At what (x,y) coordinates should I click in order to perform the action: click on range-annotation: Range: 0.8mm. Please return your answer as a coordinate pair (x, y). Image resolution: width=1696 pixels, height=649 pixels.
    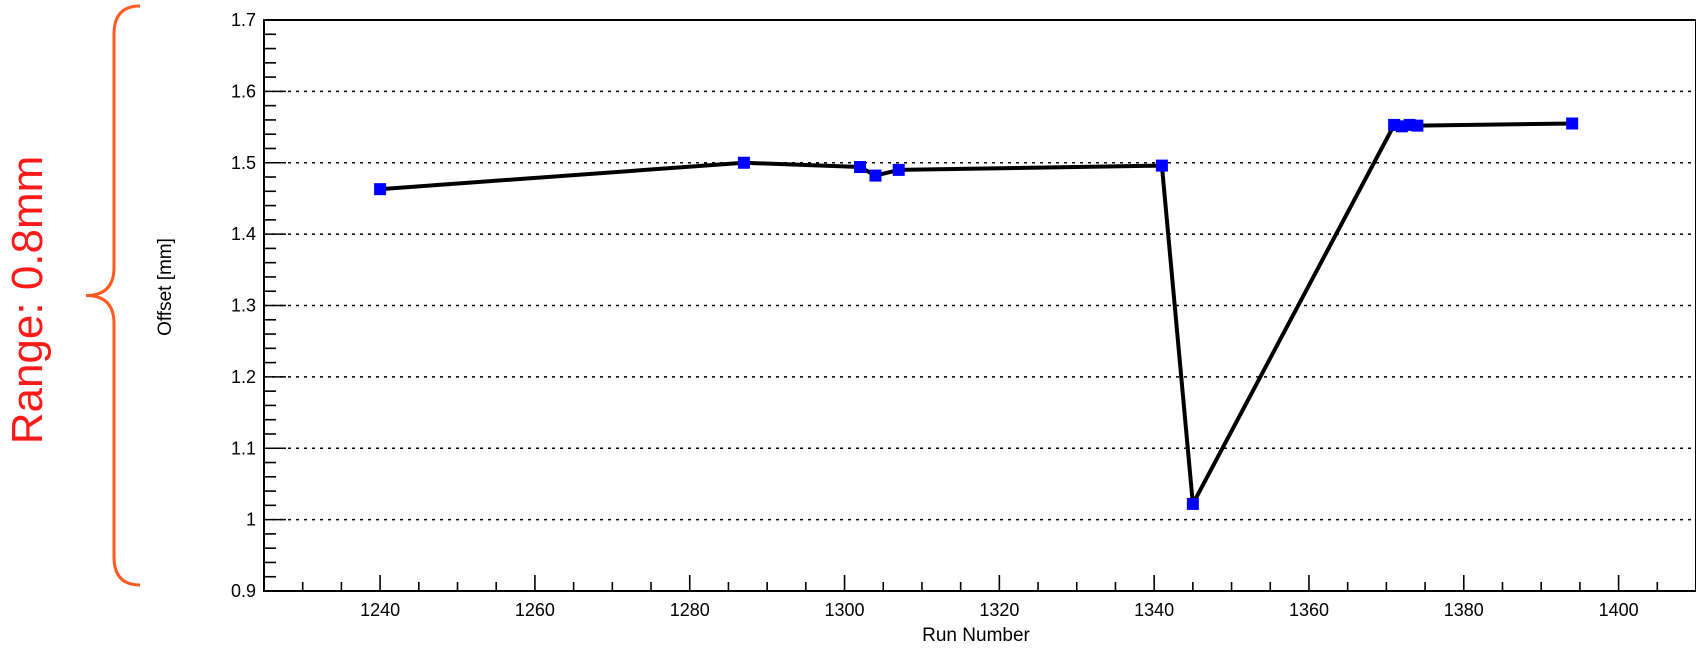
    Looking at the image, I should click on (27, 300).